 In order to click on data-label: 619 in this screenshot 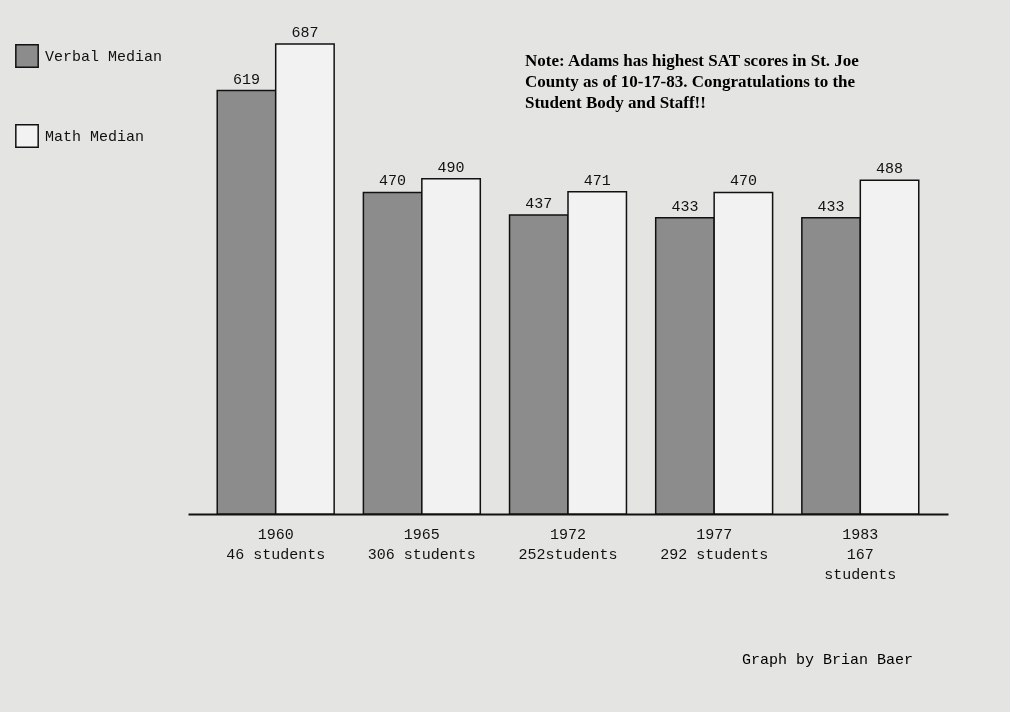, I will do `click(246, 80)`.